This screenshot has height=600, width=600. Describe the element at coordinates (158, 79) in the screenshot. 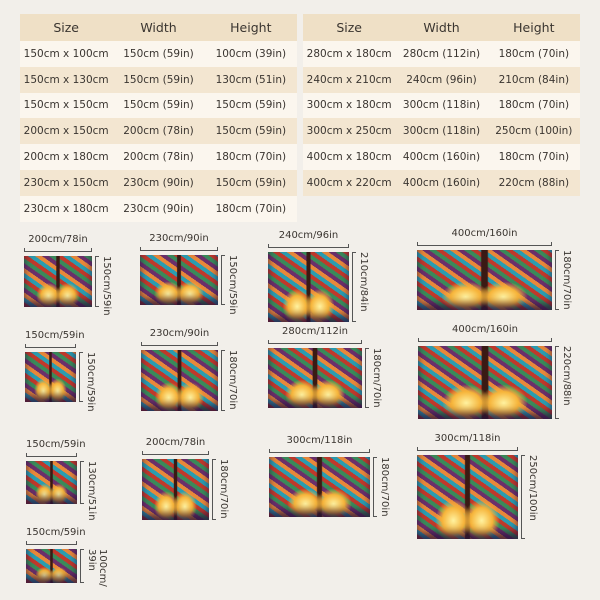

I see `table-row: 150cm x 130cm 150cm (59in) 130cm (51in)` at that location.